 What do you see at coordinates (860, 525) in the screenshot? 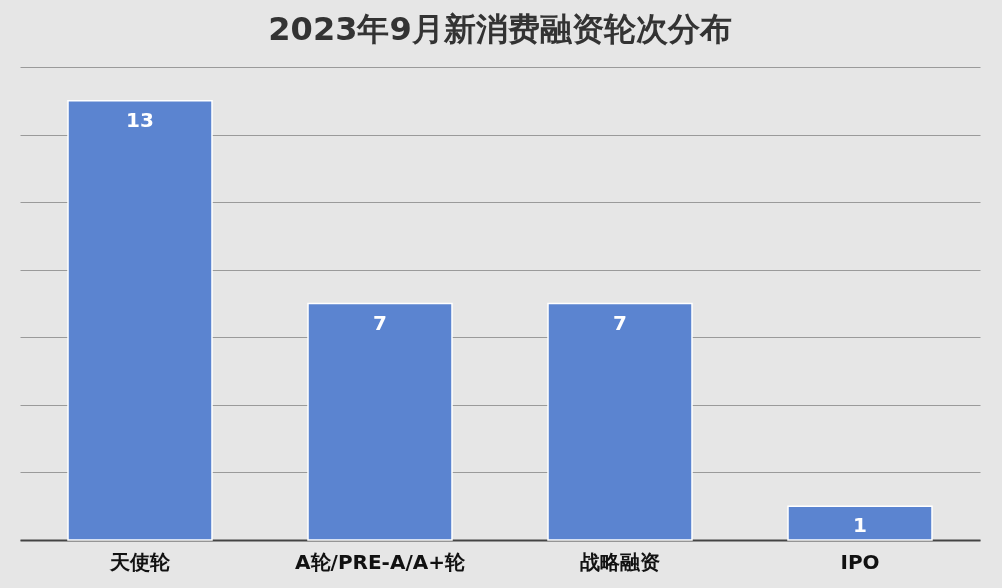
I see `data-label: 1` at bounding box center [860, 525].